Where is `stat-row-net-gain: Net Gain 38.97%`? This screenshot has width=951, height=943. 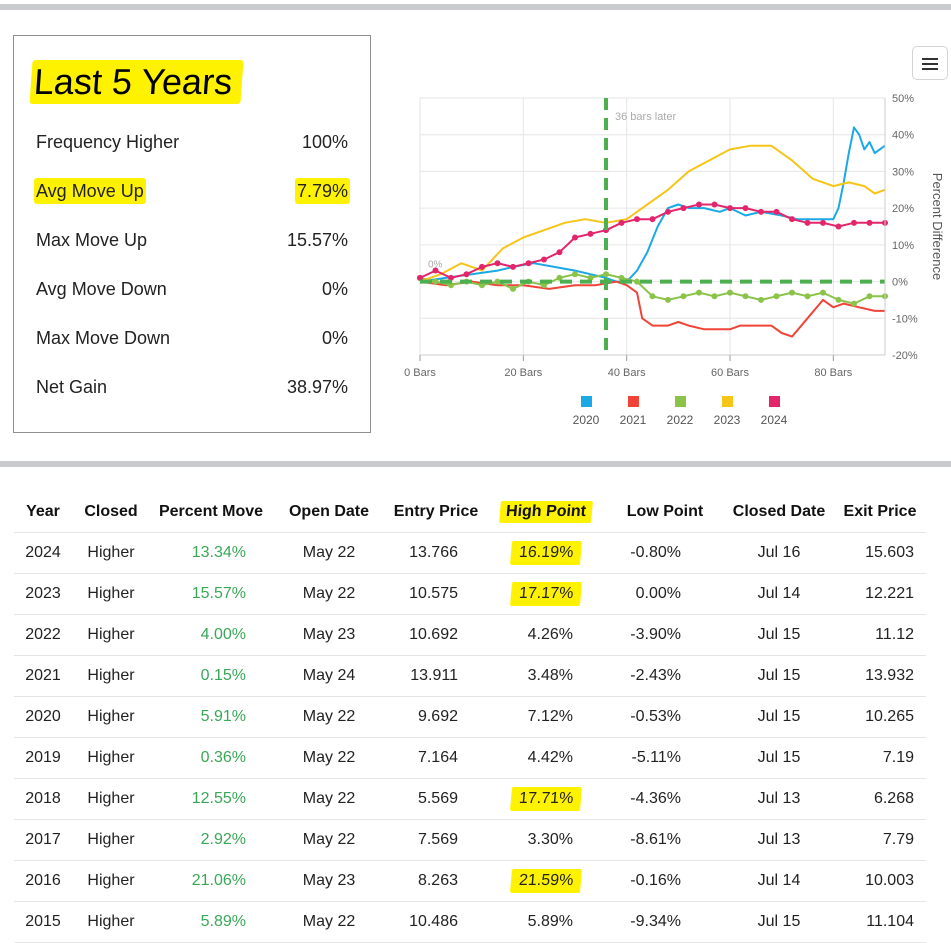
stat-row-net-gain: Net Gain 38.97% is located at coordinates (192, 387).